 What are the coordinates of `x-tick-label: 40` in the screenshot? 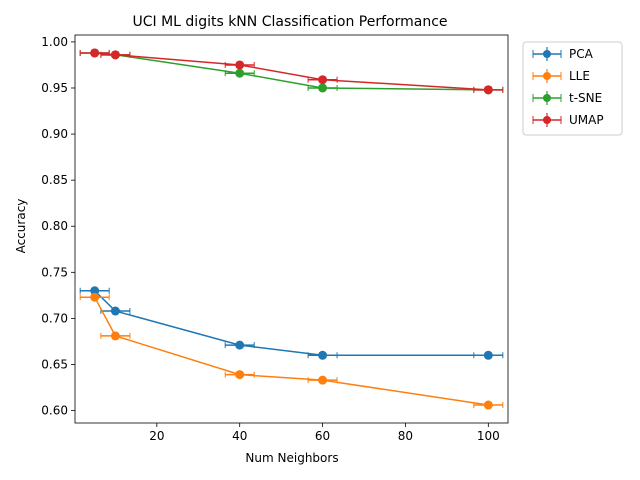 It's located at (239, 436).